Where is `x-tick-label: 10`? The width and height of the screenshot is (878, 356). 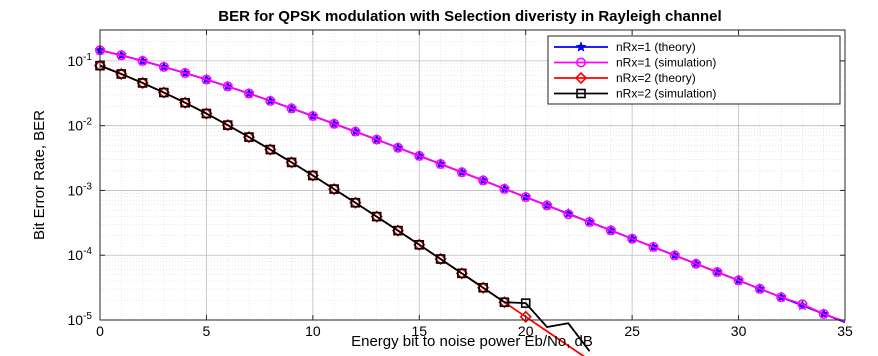
x-tick-label: 10 is located at coordinates (313, 331).